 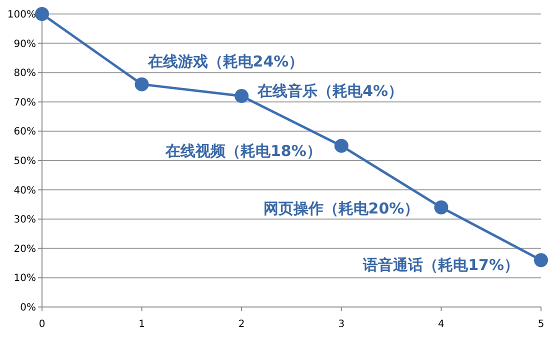 What do you see at coordinates (330, 91) in the screenshot?
I see `annotation: 在线音乐（耗电4%）` at bounding box center [330, 91].